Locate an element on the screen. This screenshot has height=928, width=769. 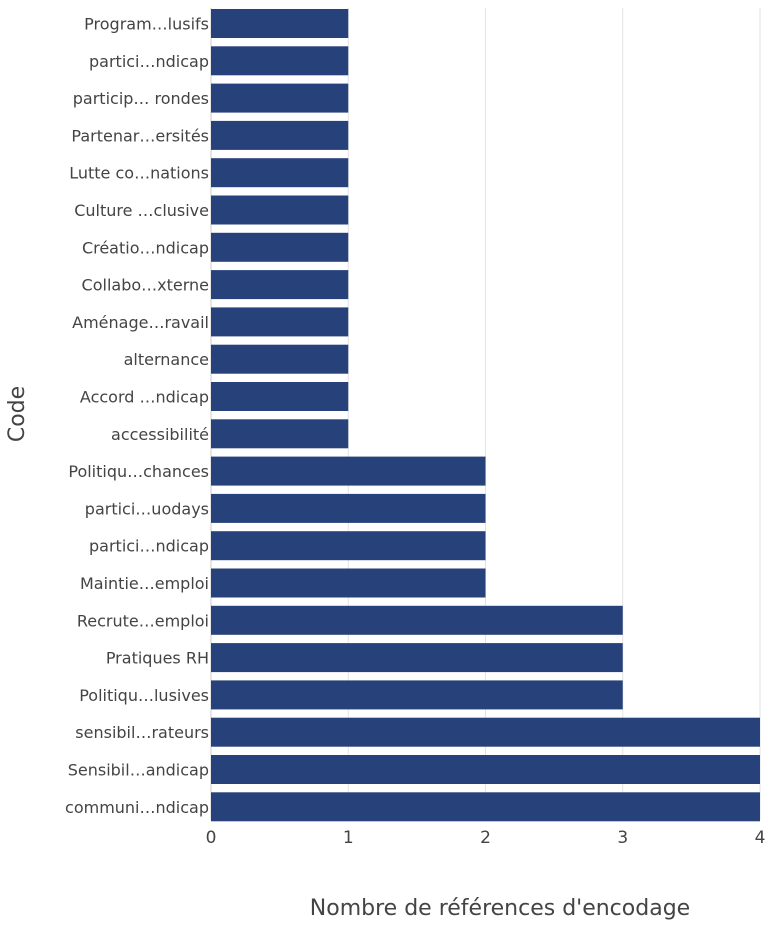
category-label: Maintie…emploi is located at coordinates (144, 583).